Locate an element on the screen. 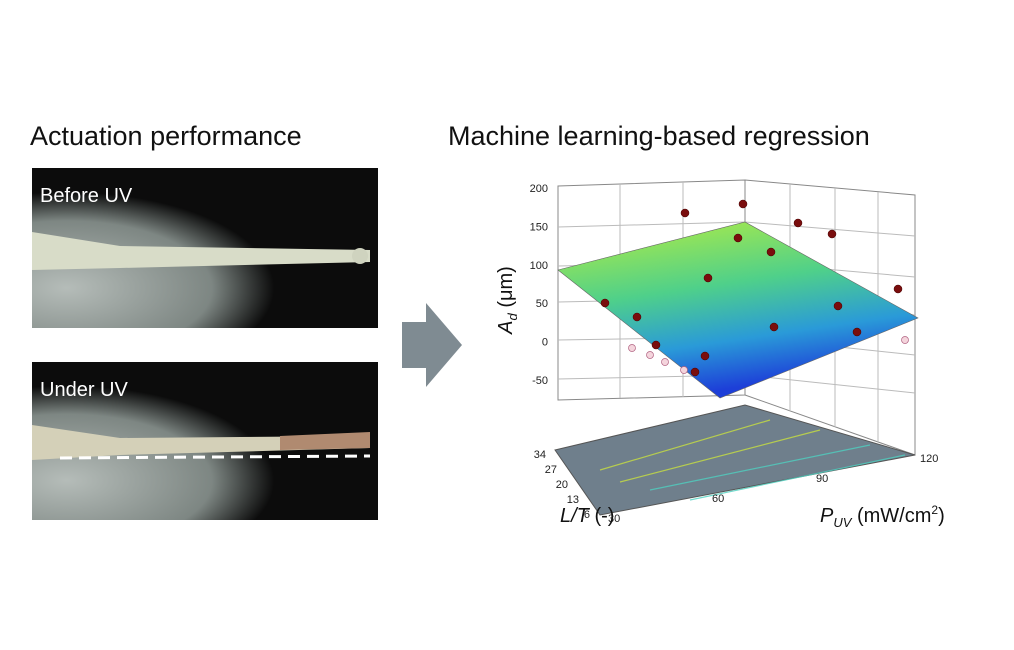 This screenshot has height=650, width=1014. tick-label: 0 is located at coordinates (545, 343).